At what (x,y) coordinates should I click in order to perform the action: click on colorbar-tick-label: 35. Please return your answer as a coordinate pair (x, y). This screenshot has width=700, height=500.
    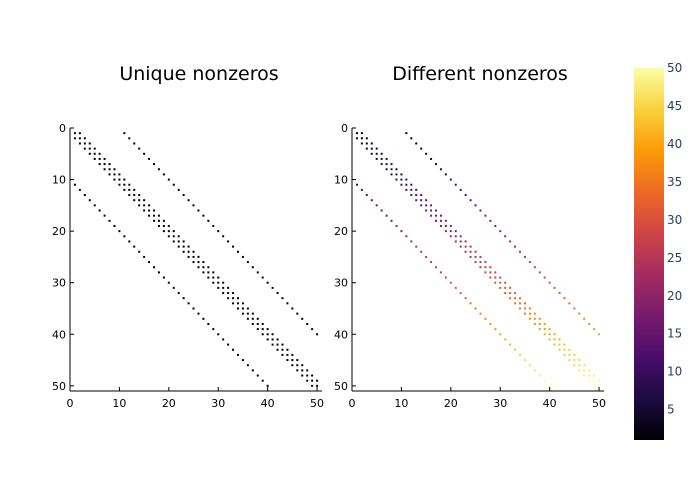
    Looking at the image, I should click on (674, 182).